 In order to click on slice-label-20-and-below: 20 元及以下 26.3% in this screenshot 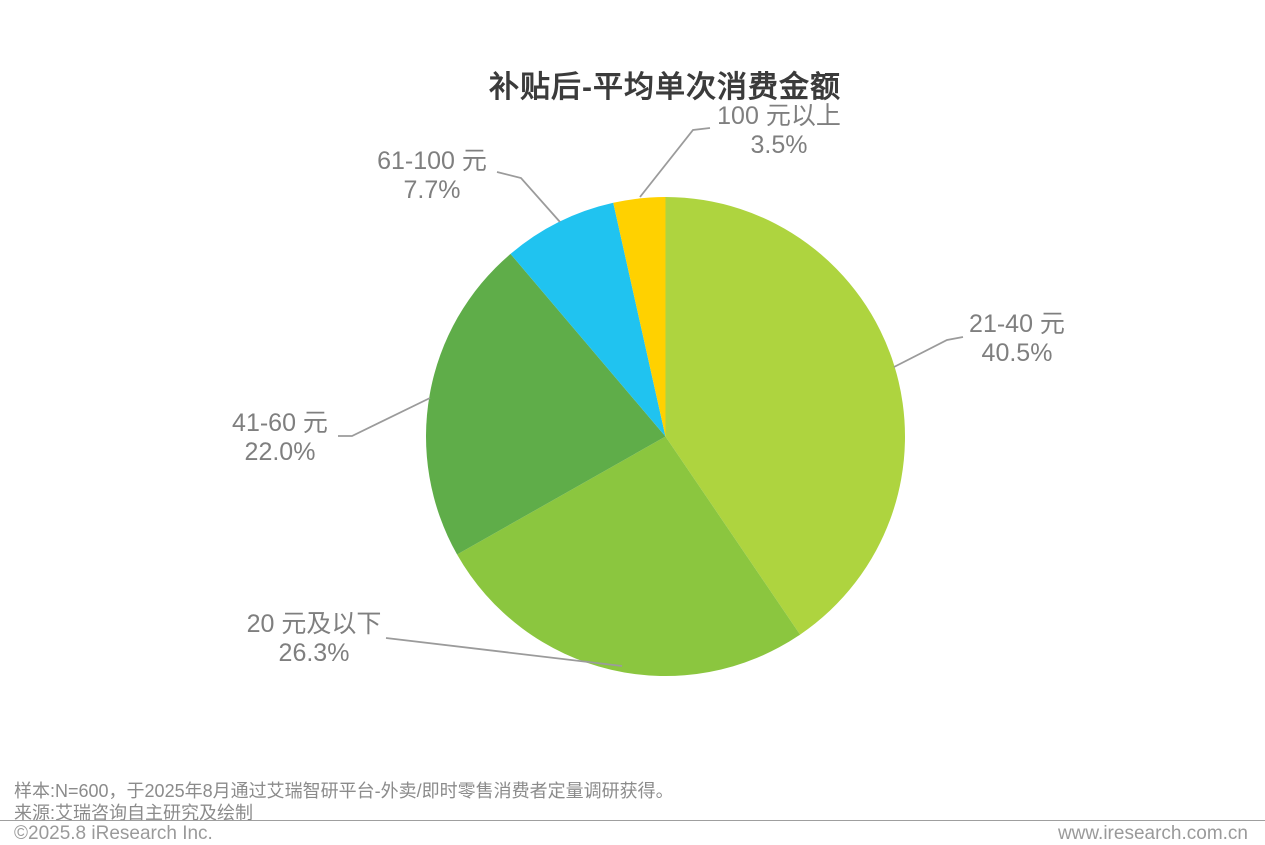, I will do `click(314, 639)`.